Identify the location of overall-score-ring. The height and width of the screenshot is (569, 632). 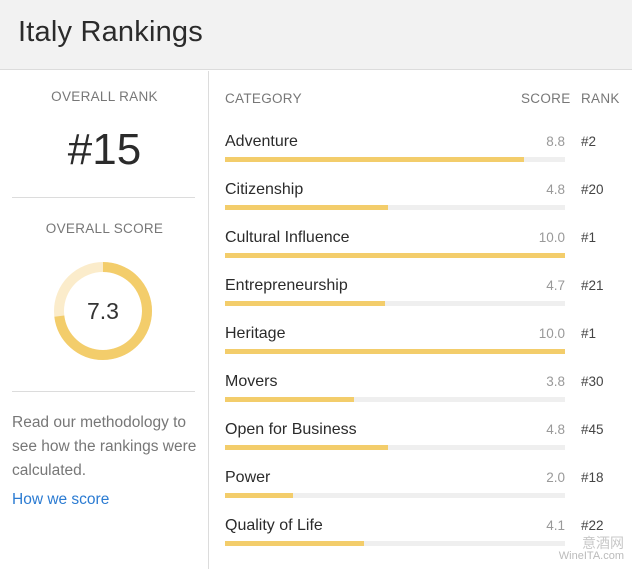
(103, 311).